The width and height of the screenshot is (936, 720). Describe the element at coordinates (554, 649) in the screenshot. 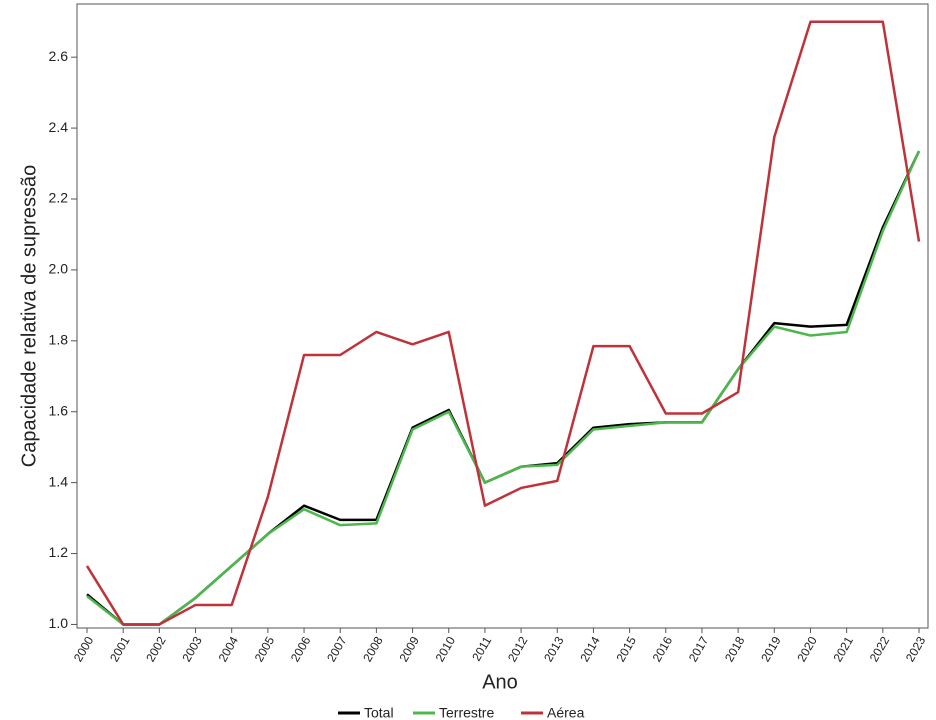

I see `x-tick-label: 2013` at that location.